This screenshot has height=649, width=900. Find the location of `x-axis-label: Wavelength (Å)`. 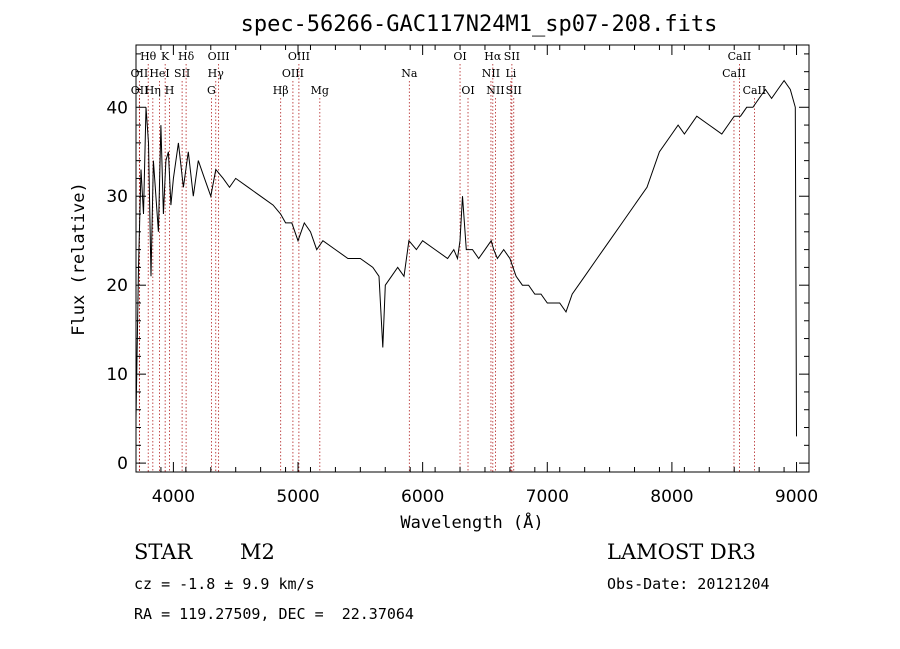

x-axis-label: Wavelength (Å) is located at coordinates (471, 522).